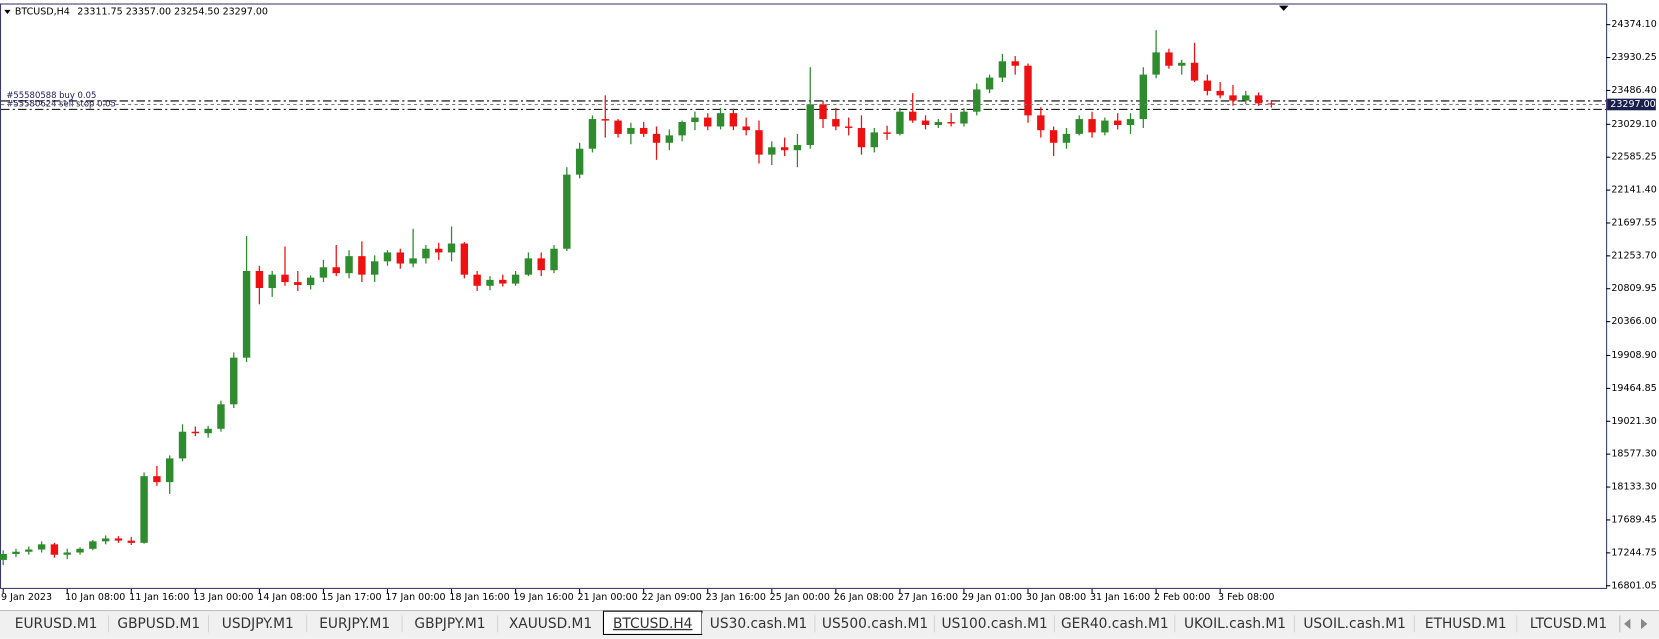 The width and height of the screenshot is (1659, 639). I want to click on tab-label: LTCUSD.M1, so click(1568, 624).